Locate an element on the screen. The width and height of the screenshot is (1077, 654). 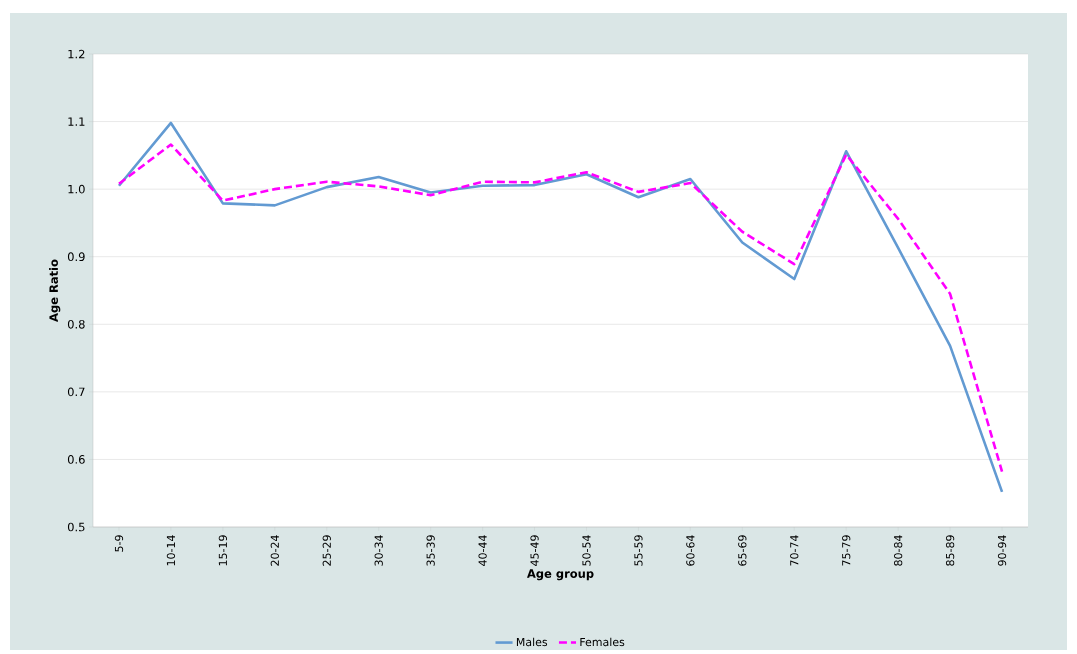
x-tick-label: 35-39 is located at coordinates (430, 550).